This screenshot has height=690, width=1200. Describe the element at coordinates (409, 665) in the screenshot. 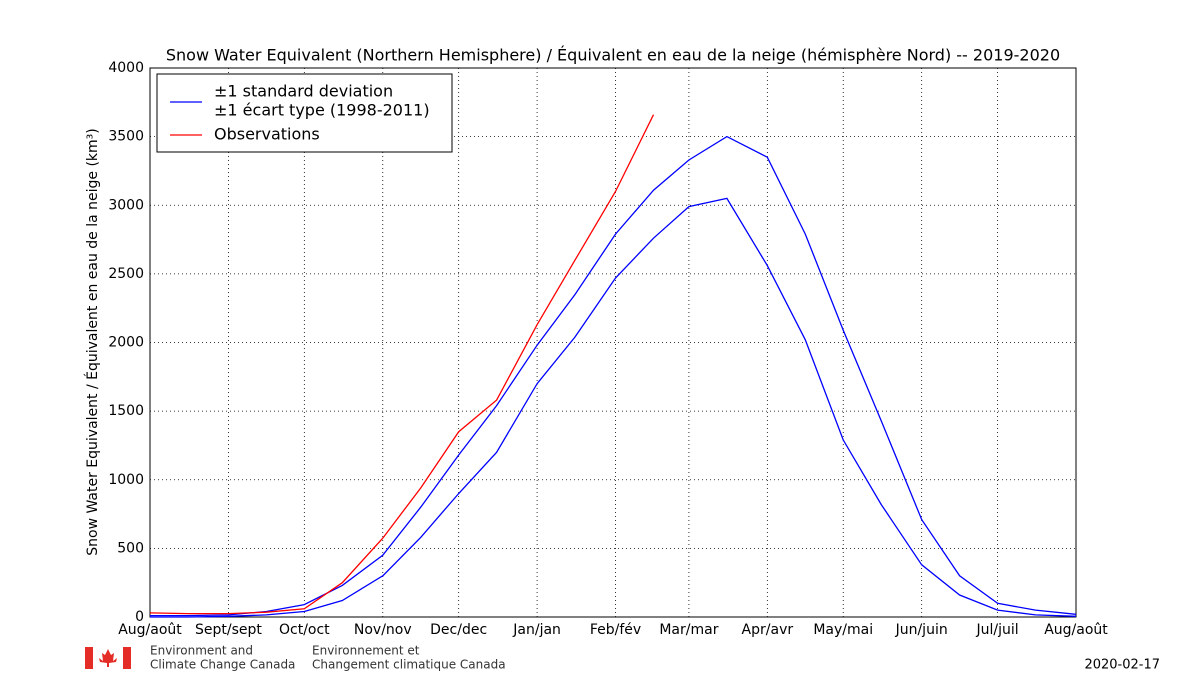

I see `agency-fr: Changement climatique Canada` at that location.